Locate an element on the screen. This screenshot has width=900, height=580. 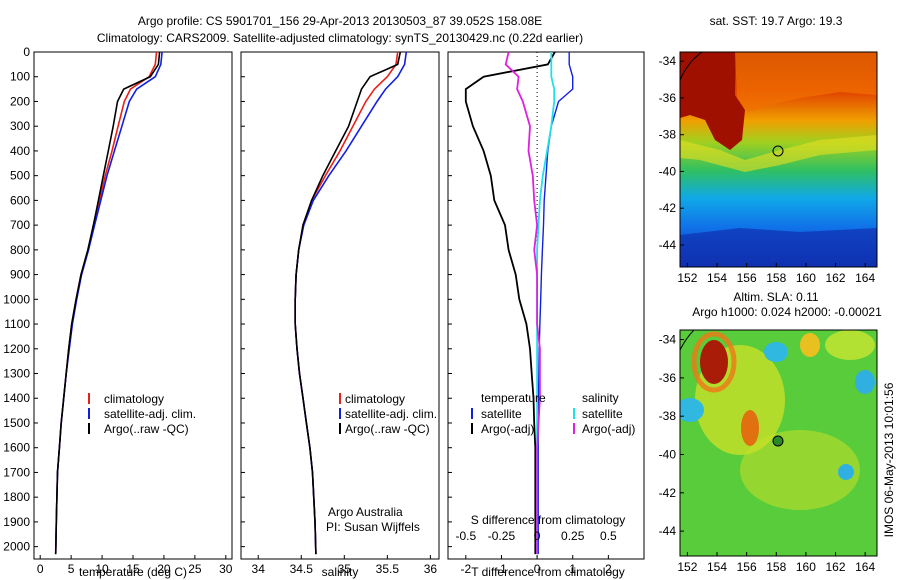
depth-tick-label: 400 is located at coordinates (20, 151).